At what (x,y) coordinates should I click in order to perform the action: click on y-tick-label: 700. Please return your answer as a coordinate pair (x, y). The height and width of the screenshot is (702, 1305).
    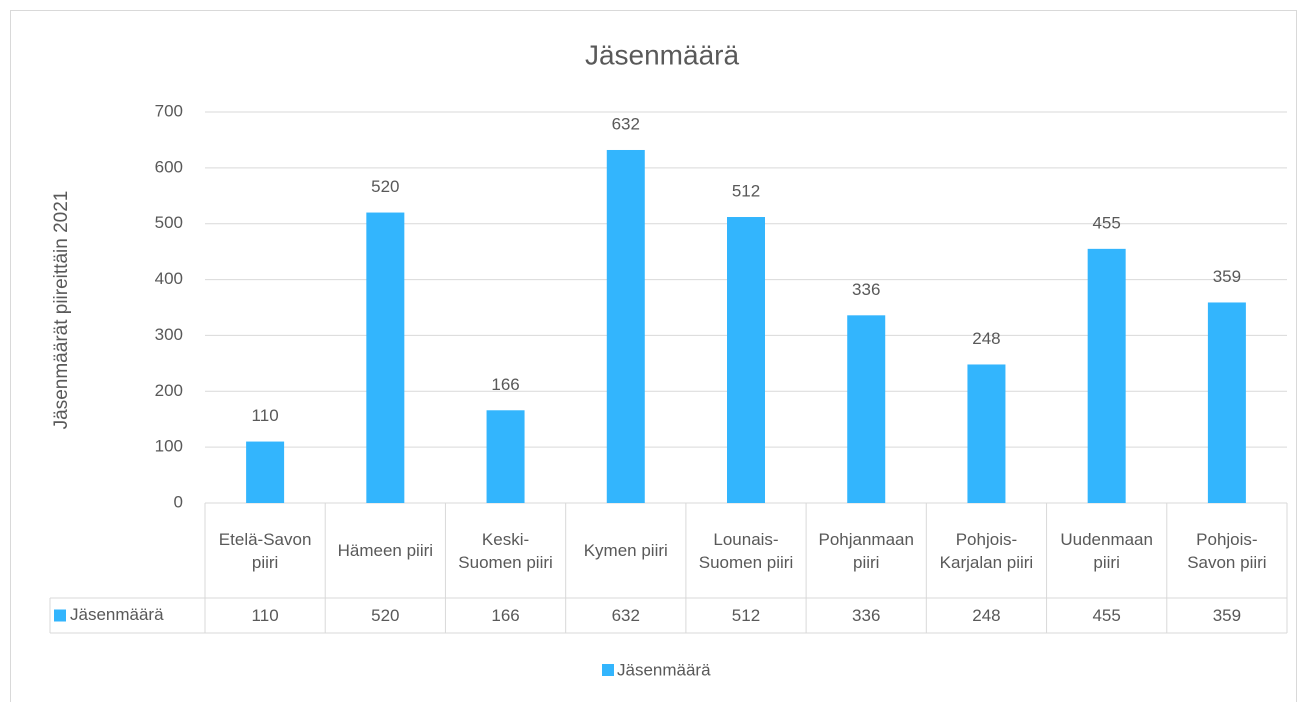
    Looking at the image, I should click on (169, 110).